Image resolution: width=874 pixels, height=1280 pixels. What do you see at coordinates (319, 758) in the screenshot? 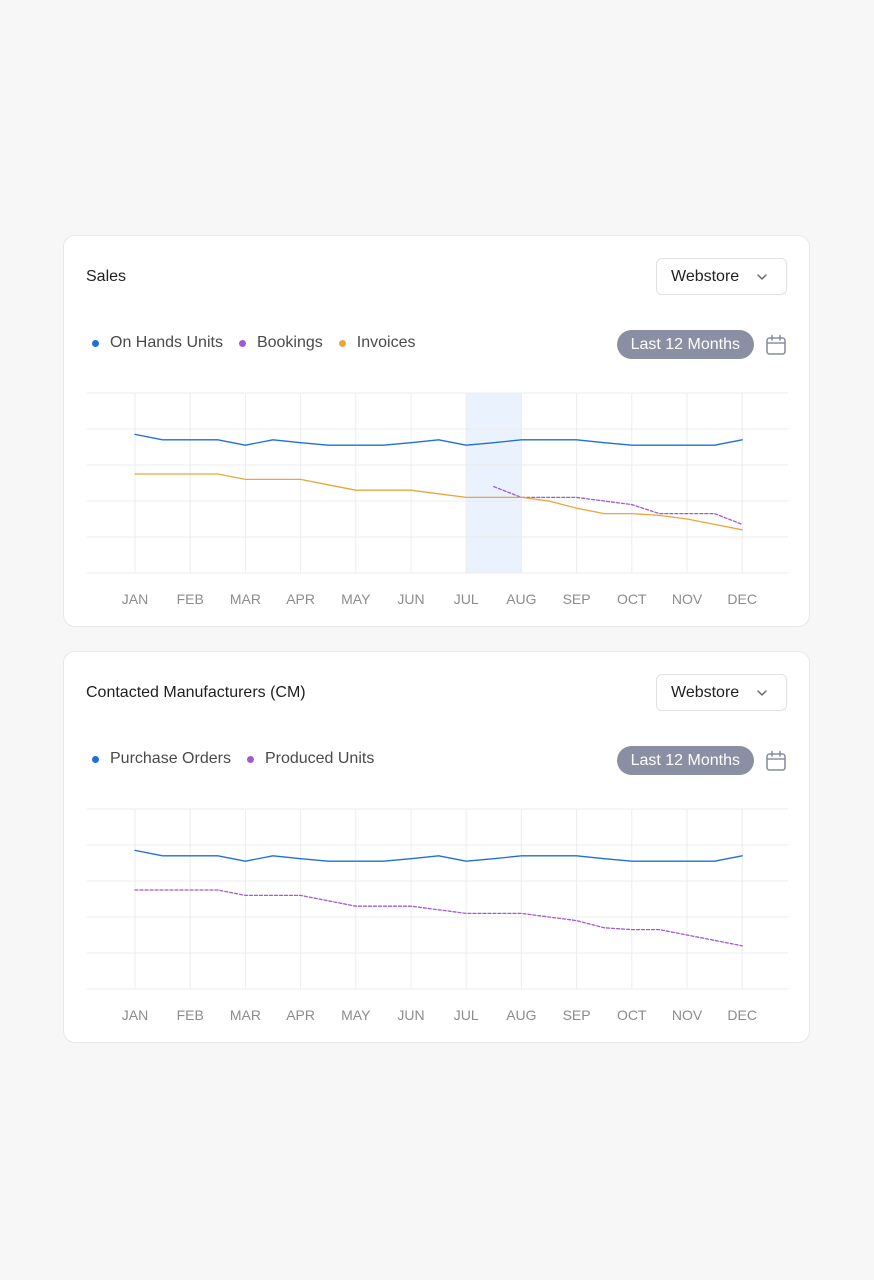
I see `legend-label: Produced Units` at bounding box center [319, 758].